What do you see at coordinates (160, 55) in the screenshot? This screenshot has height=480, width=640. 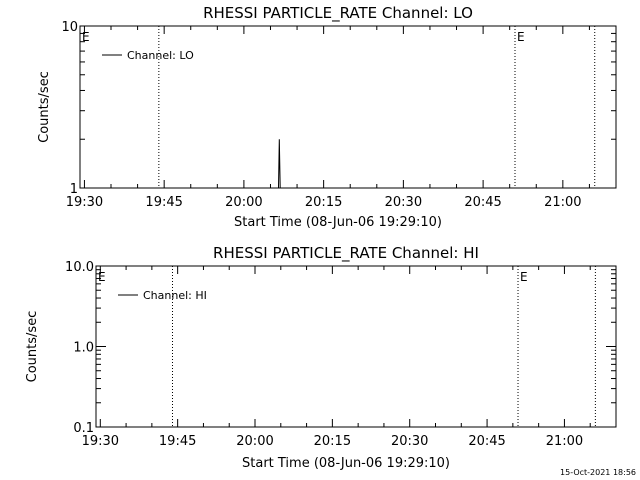 I see `legend-label: Channel: LO` at bounding box center [160, 55].